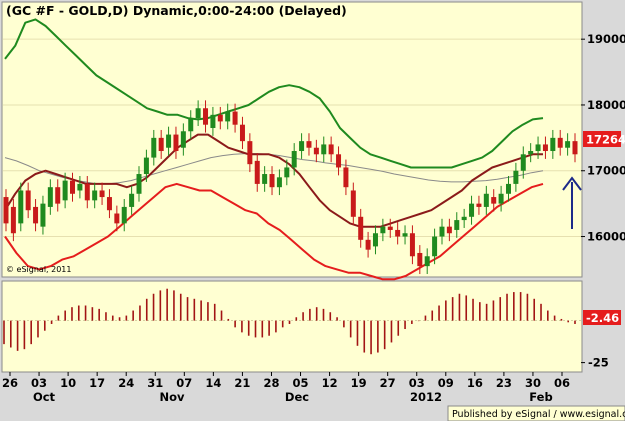 The height and width of the screenshot is (421, 625). What do you see at coordinates (446, 383) in the screenshot?
I see `date-tick-label: 09` at bounding box center [446, 383].